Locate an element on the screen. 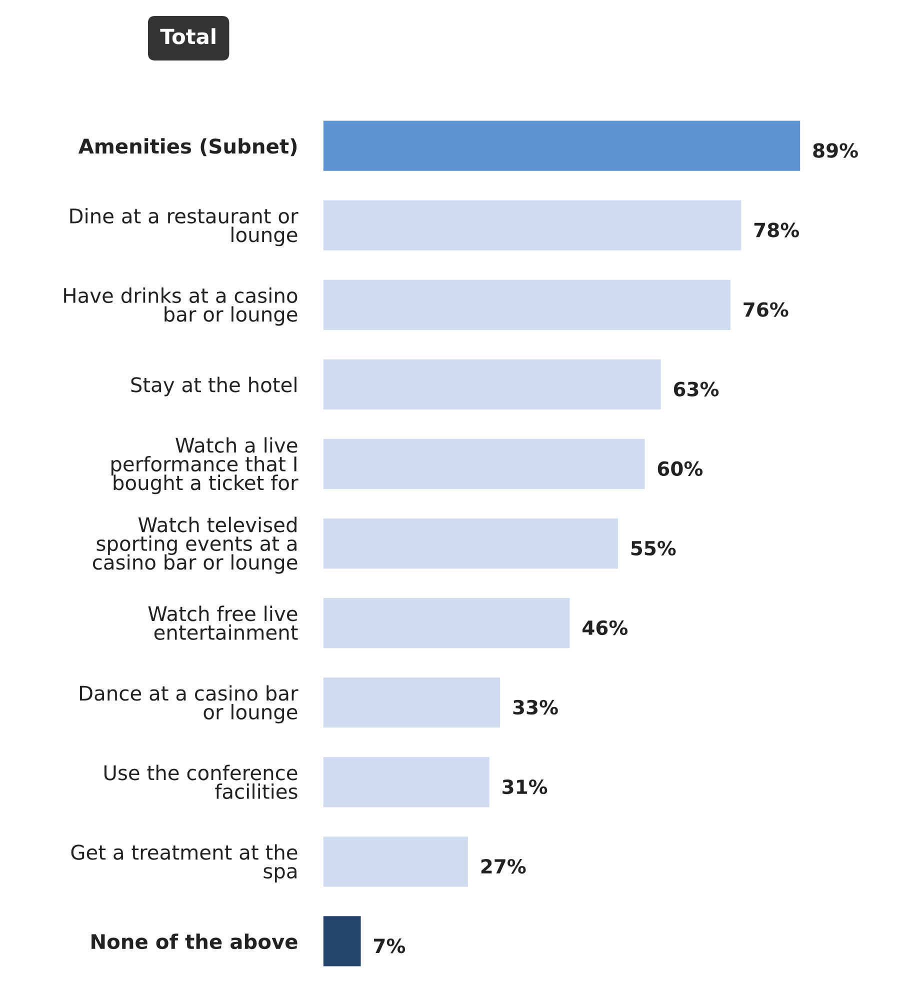  data-label: 89% is located at coordinates (835, 150).